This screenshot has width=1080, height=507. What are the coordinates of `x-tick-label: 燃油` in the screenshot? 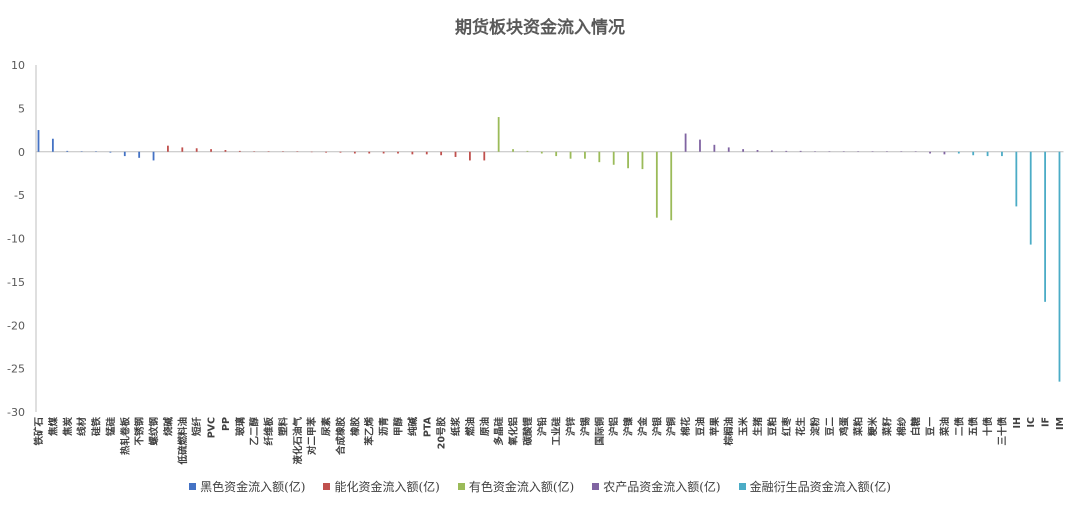 It's located at (470, 426).